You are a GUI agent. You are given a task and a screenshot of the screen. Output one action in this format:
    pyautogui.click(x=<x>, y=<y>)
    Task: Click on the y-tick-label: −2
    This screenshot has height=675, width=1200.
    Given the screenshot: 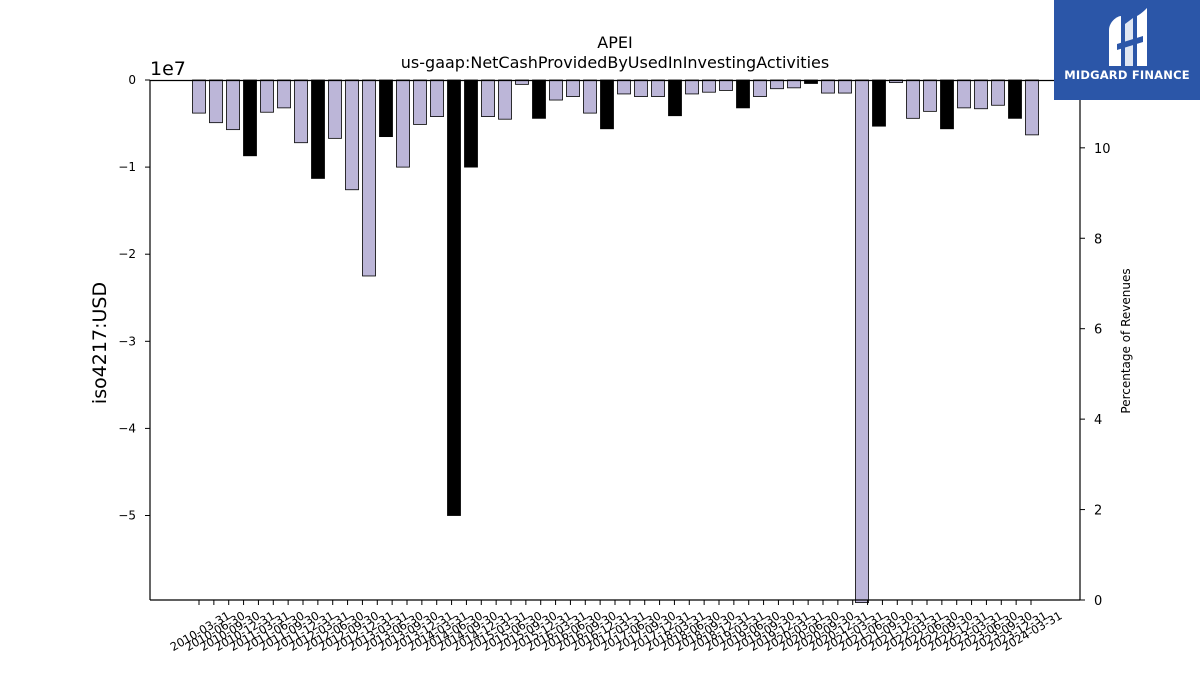 What is the action you would take?
    pyautogui.click(x=127, y=254)
    